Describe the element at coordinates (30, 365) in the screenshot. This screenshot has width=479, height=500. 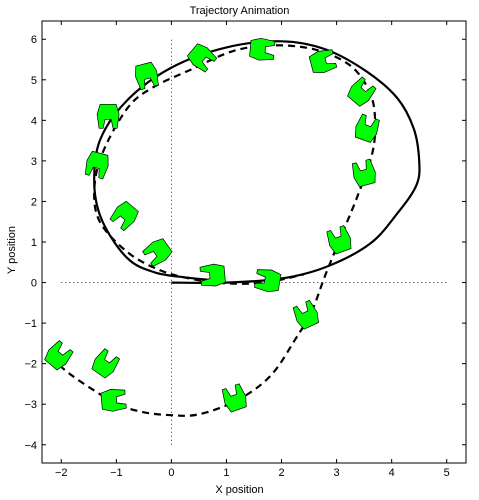
I see `y-tick-label: −2` at that location.